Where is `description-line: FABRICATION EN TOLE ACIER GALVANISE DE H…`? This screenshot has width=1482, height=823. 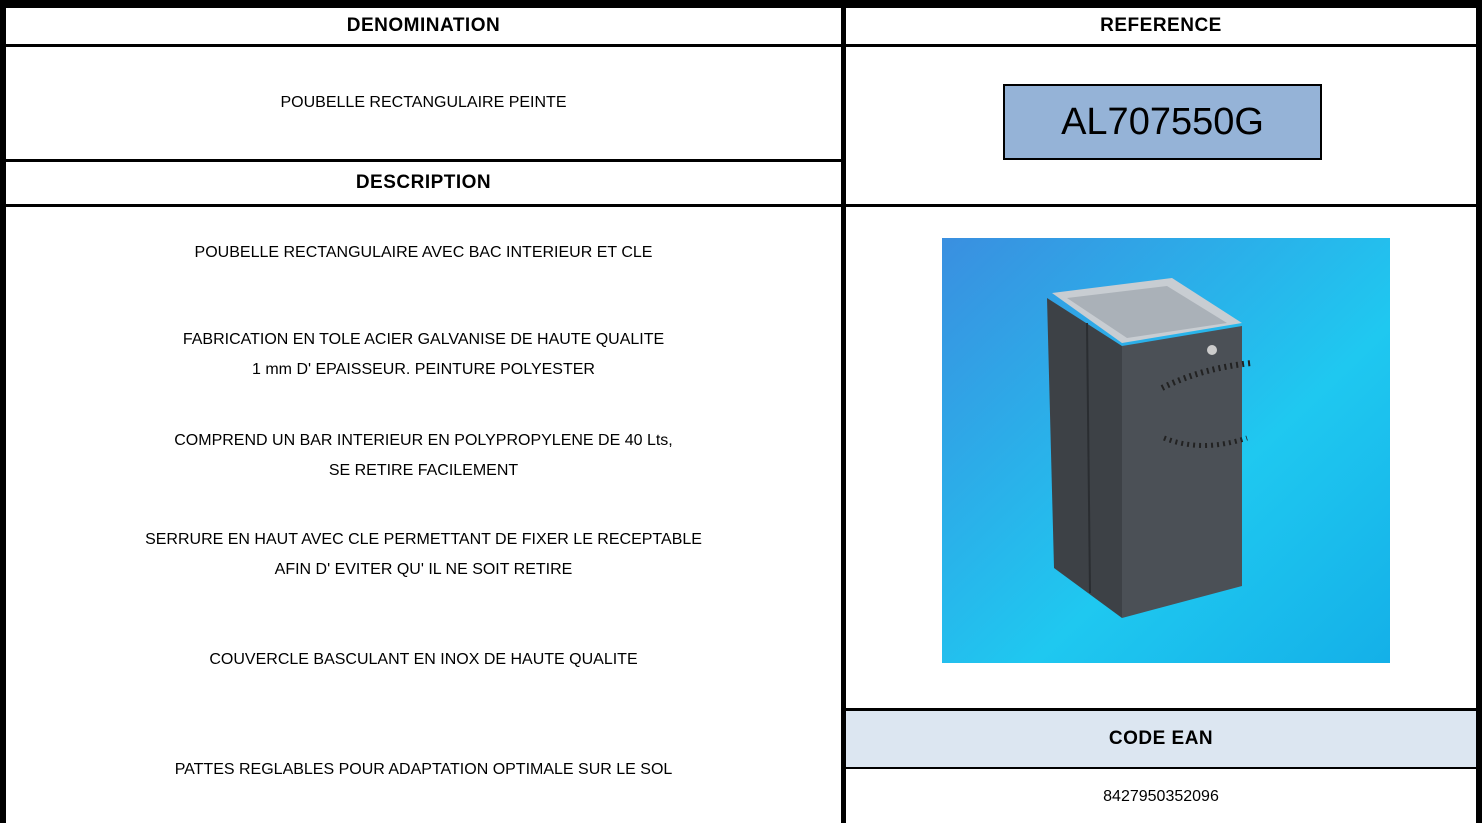
description-line: FABRICATION EN TOLE ACIER GALVANISE DE H… is located at coordinates (423, 339).